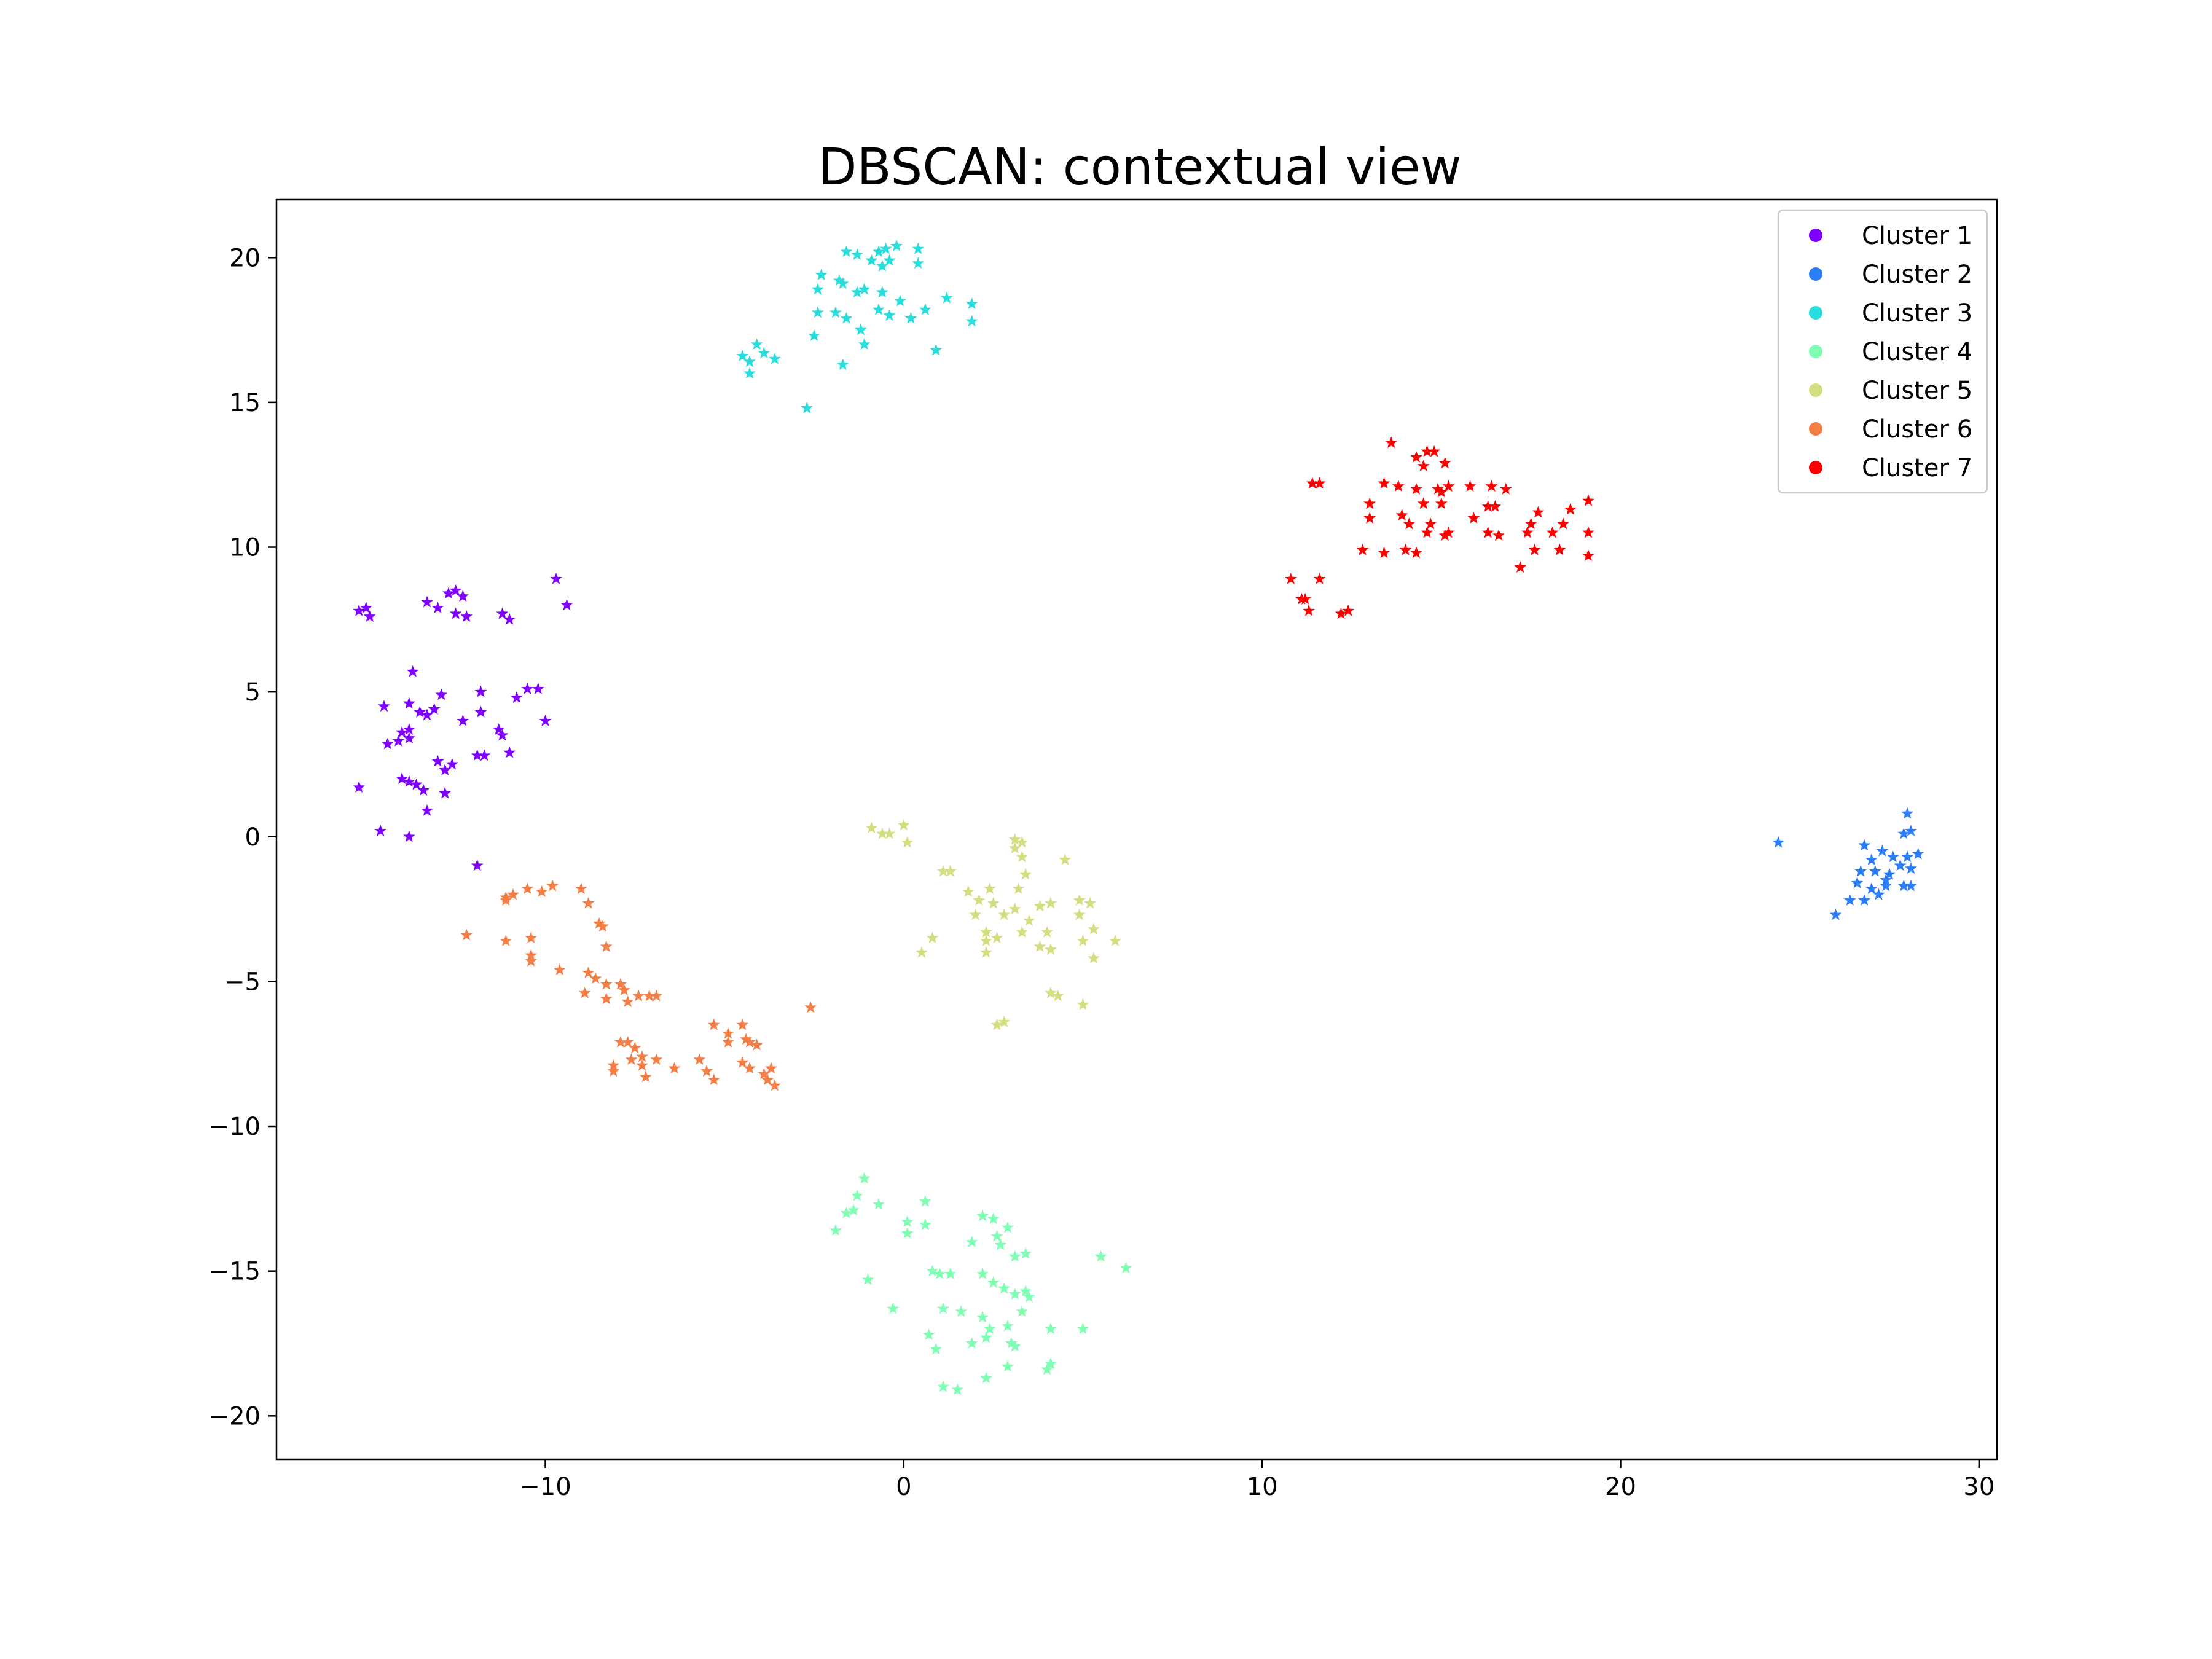 The width and height of the screenshot is (2212, 1659). I want to click on y-tick-label: −5, so click(242, 982).